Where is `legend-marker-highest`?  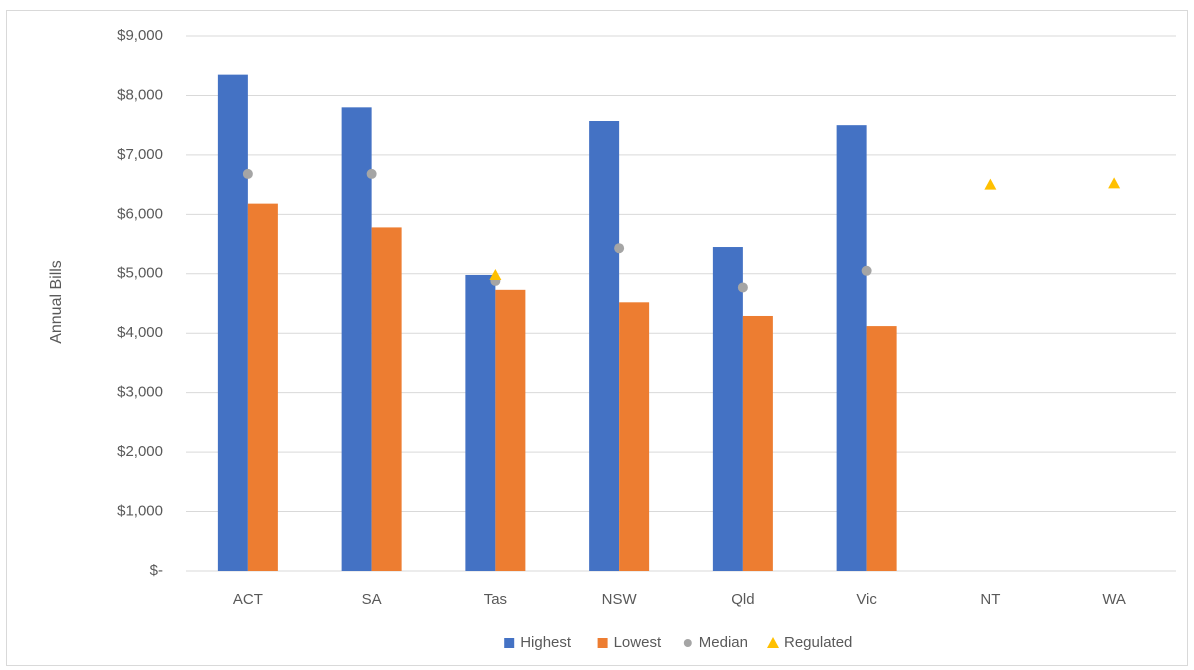
legend-marker-highest is located at coordinates (509, 643).